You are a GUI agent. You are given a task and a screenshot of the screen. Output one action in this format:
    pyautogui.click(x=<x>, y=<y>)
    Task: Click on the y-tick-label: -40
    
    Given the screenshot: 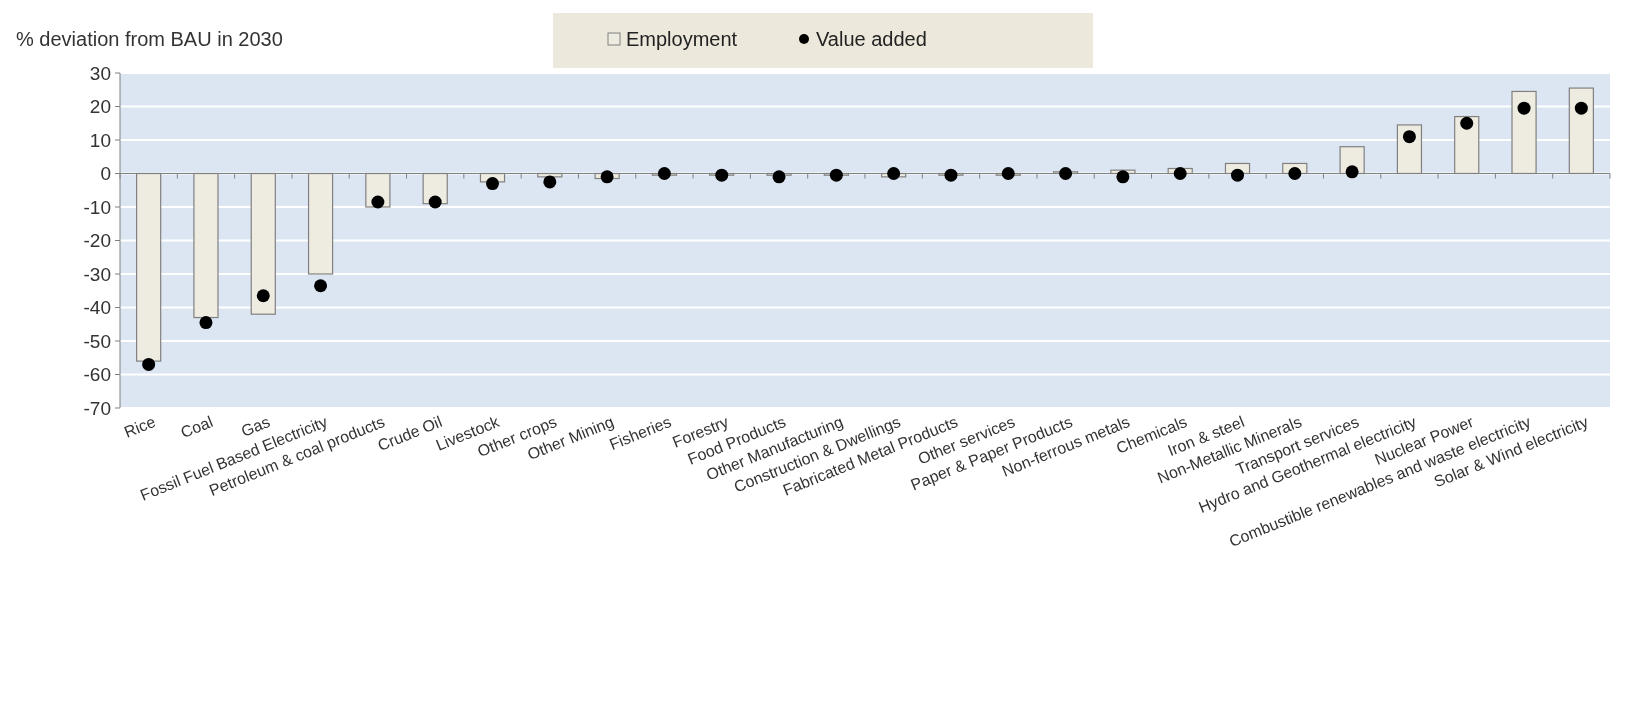 What is the action you would take?
    pyautogui.click(x=97, y=308)
    